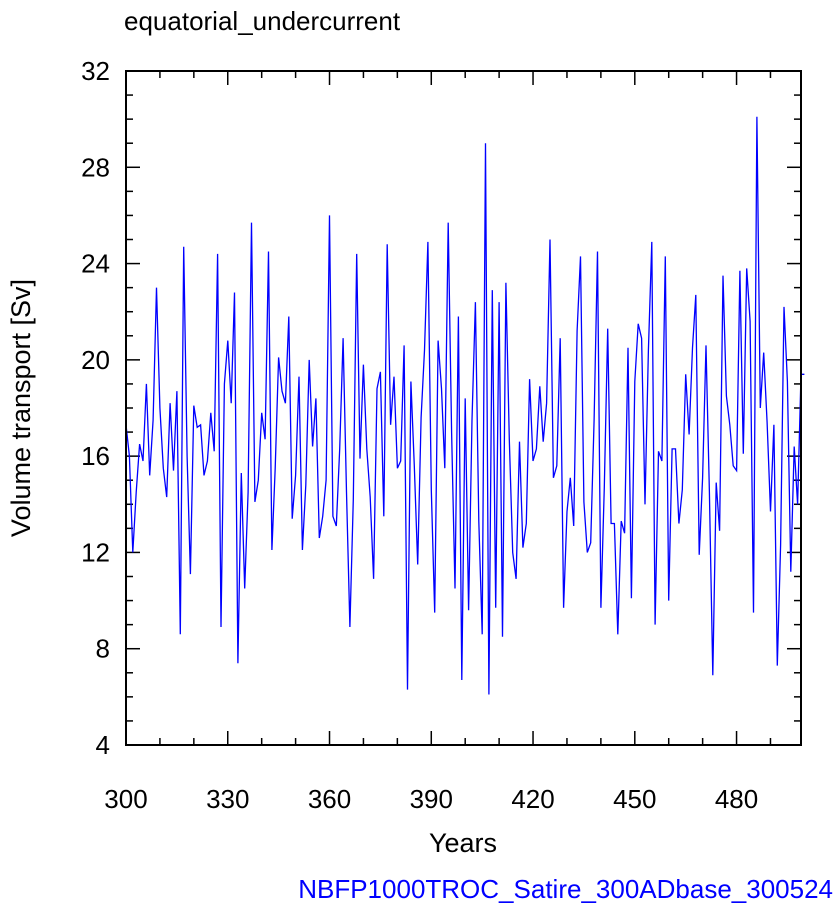  I want to click on y-axis-label: Volume transport [Sv], so click(21, 408).